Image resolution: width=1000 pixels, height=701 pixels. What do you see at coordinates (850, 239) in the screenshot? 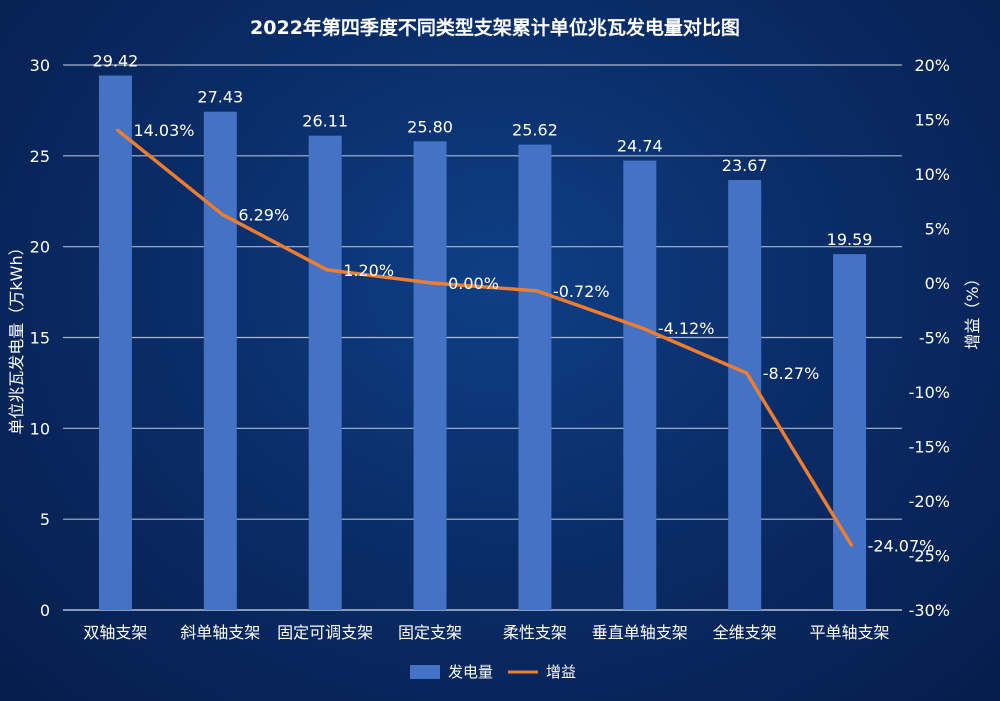
I see `bar-value-label: 19.59` at bounding box center [850, 239].